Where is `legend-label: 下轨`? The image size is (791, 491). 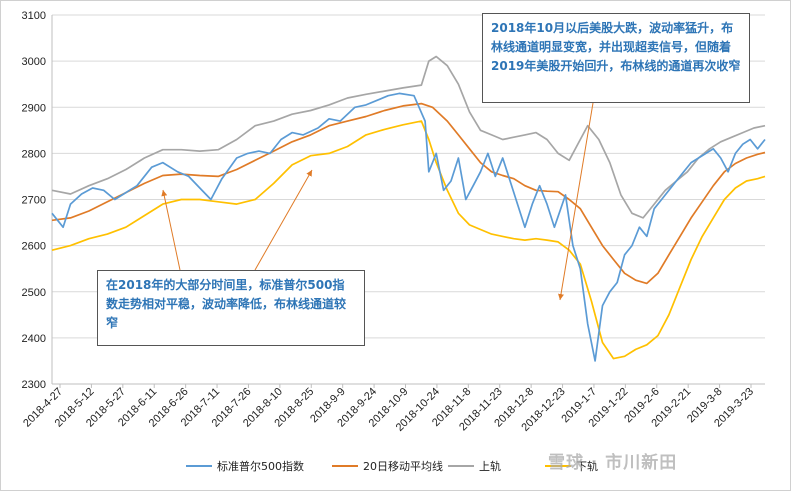 legend-label: 下轨 is located at coordinates (587, 466).